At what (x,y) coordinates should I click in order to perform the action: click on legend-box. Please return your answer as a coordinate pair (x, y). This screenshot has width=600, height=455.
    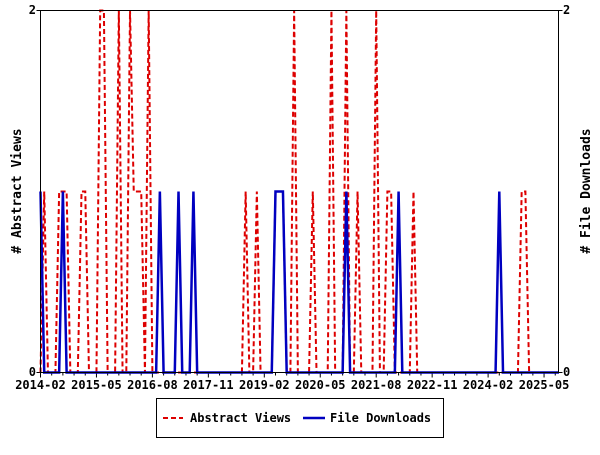
    Looking at the image, I should click on (300, 418).